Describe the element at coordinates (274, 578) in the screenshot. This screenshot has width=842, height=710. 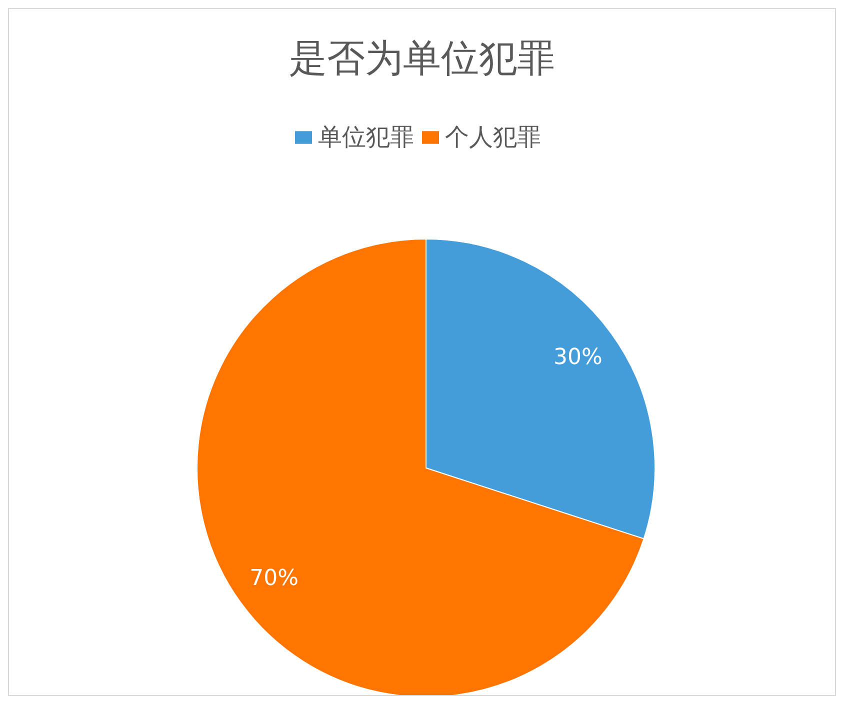
I see `data-label: 70%` at that location.